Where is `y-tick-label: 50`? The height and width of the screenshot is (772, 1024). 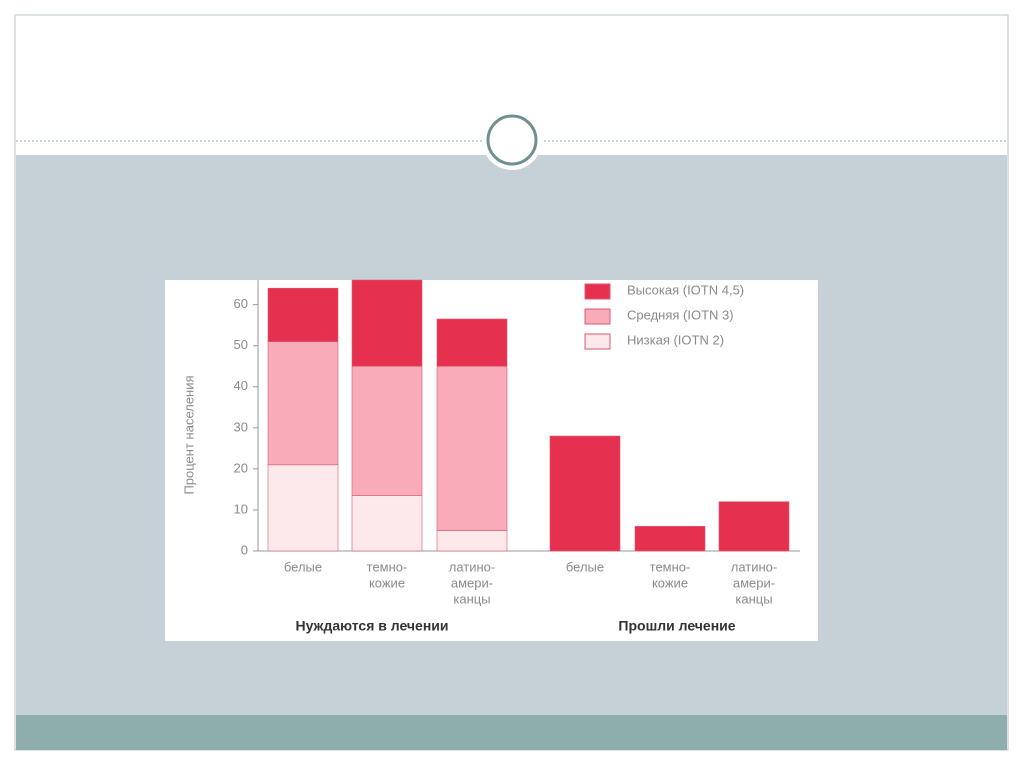 y-tick-label: 50 is located at coordinates (241, 344).